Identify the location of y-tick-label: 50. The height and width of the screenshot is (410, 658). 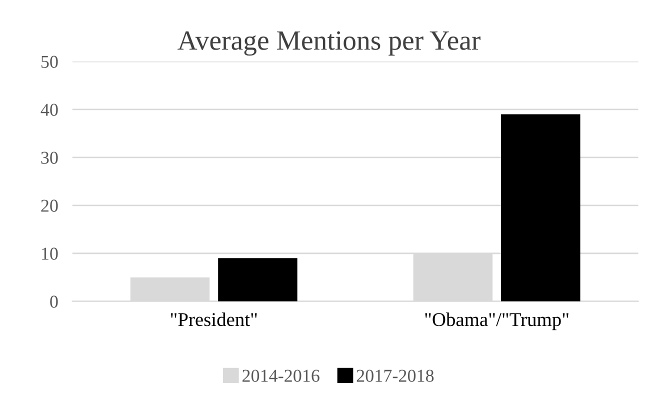
(49, 62).